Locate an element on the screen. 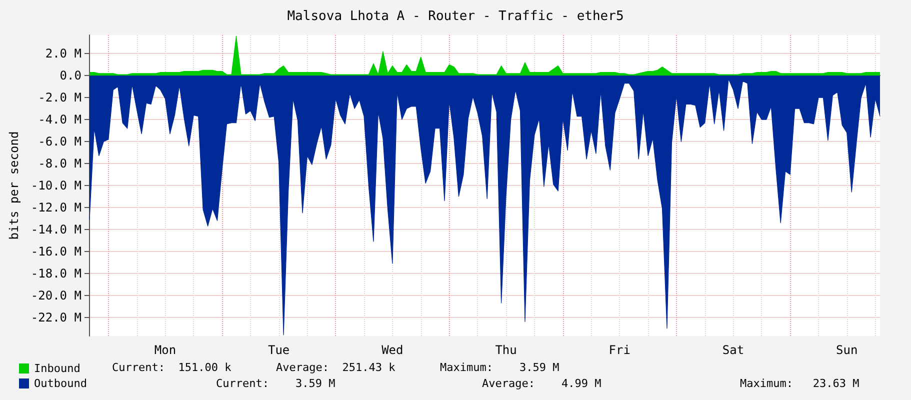 The width and height of the screenshot is (911, 400). y-tick-label: -10.0 M is located at coordinates (56, 185).